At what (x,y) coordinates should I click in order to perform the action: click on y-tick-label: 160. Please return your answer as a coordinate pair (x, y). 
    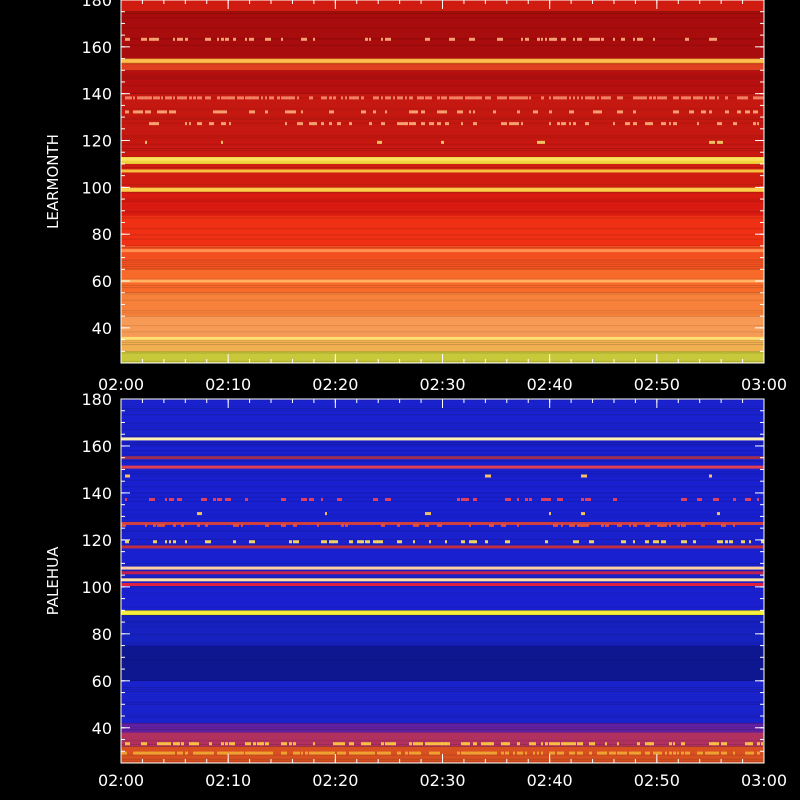
    Looking at the image, I should click on (96, 446).